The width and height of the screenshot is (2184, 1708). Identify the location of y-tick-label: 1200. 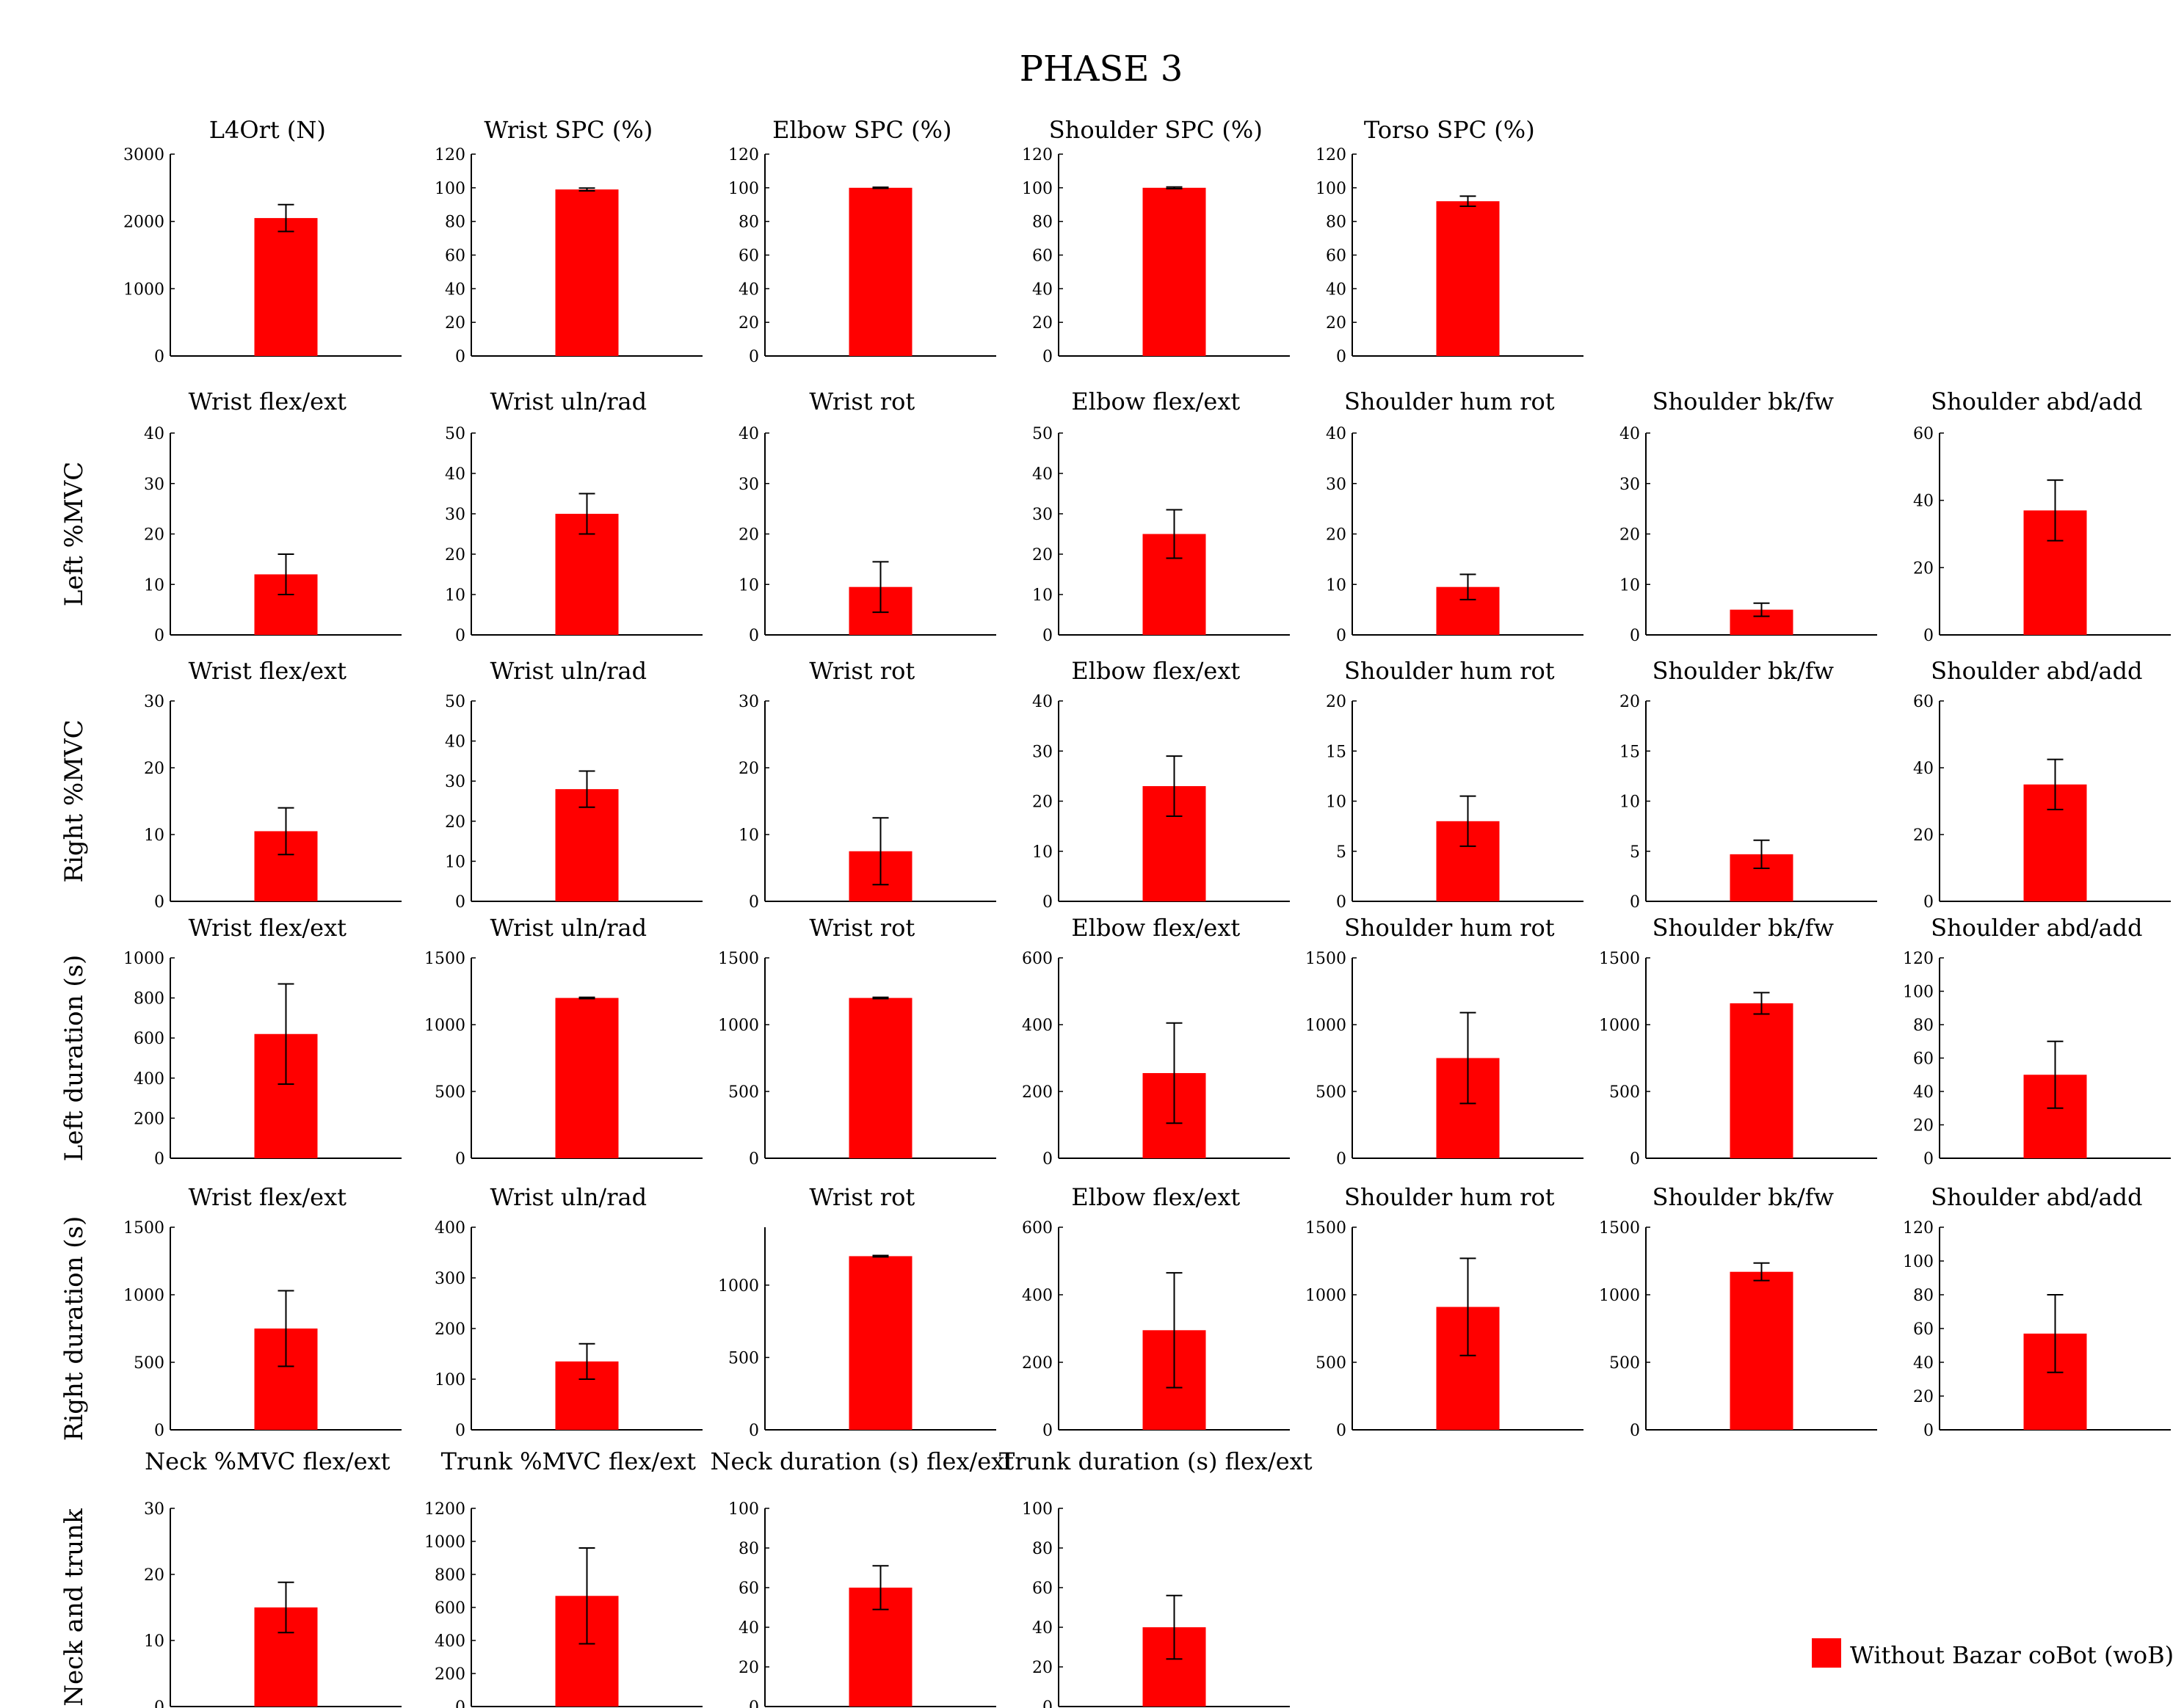
(445, 1509).